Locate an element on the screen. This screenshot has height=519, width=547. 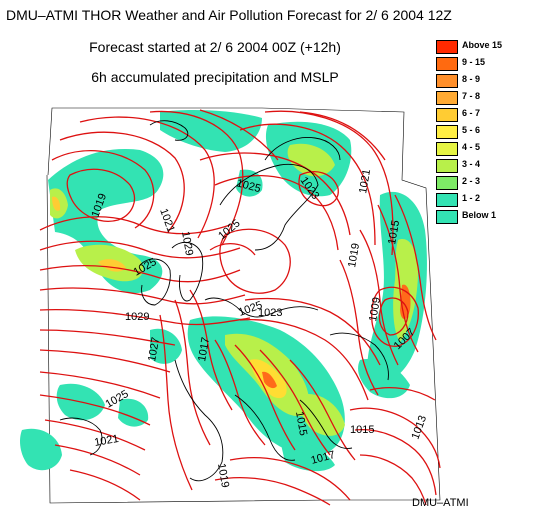
legend-label: 6 - 7 is located at coordinates (471, 113).